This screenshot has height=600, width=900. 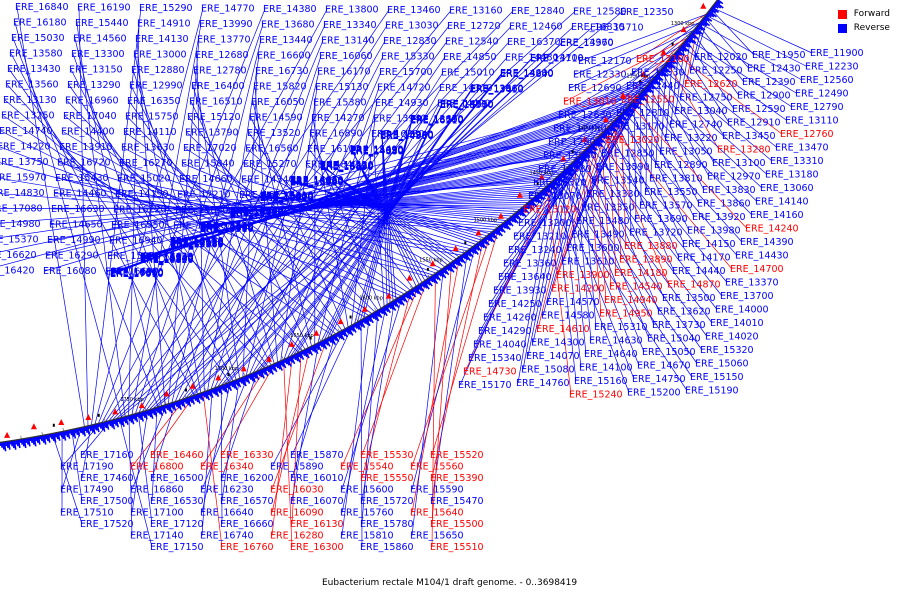 What do you see at coordinates (387, 478) in the screenshot?
I see `gene-label: ERE_15550` at bounding box center [387, 478].